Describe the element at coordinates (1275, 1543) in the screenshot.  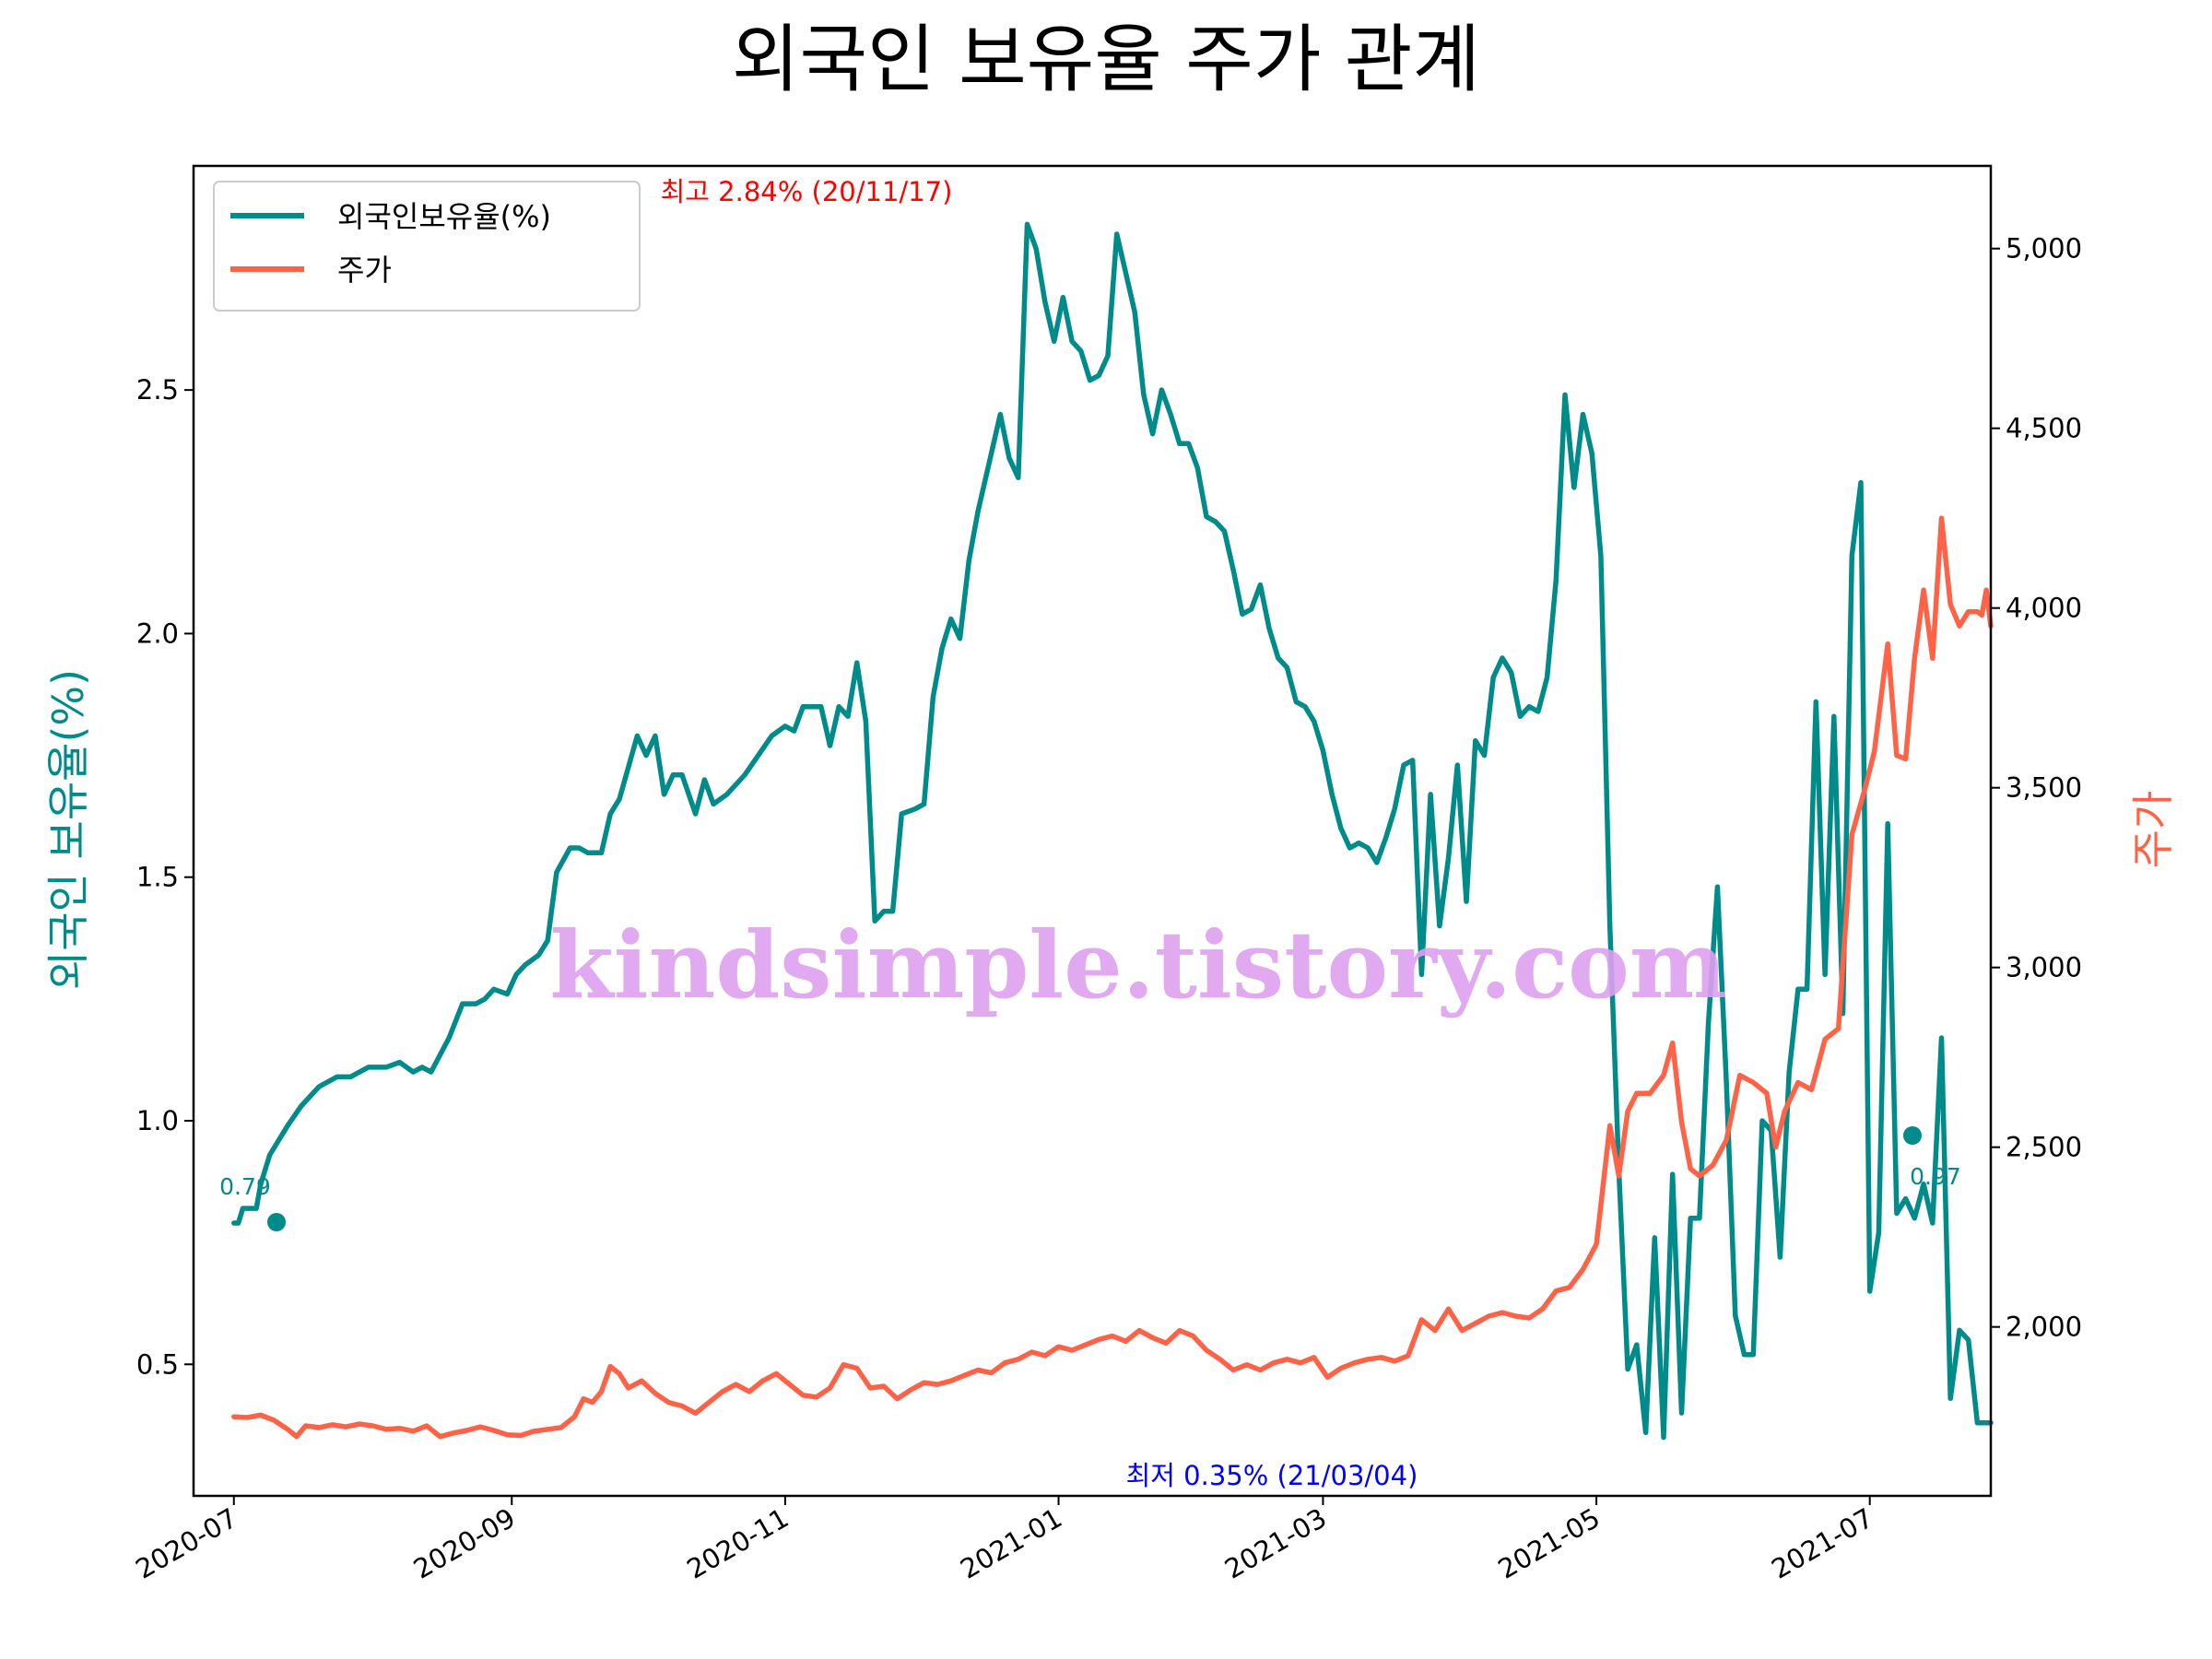
I see `x-tick-label: 2021-03` at that location.